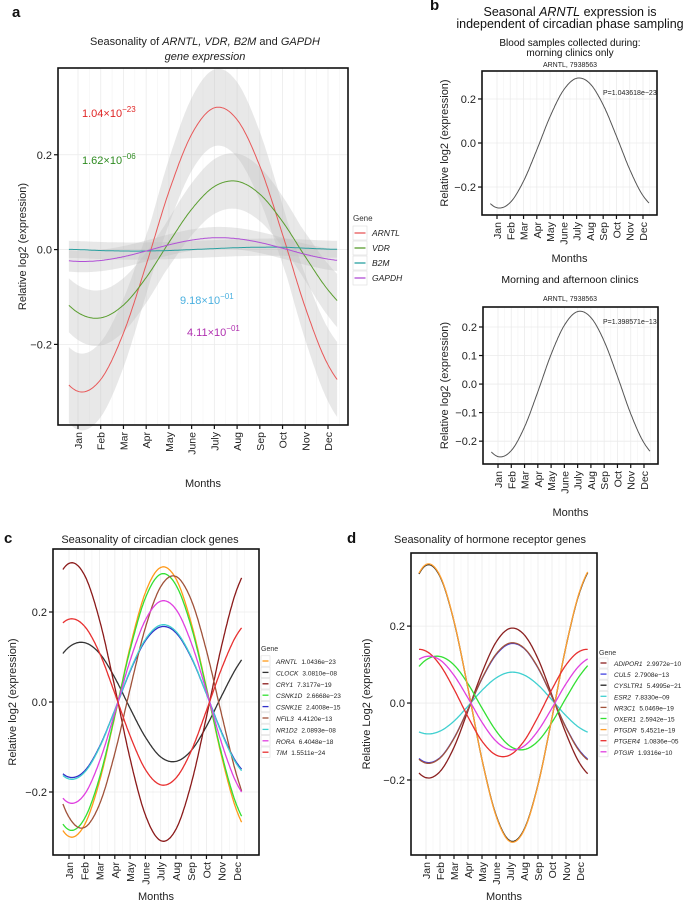 The width and height of the screenshot is (685, 905). I want to click on legend-gene-name: TIM, so click(282, 753).